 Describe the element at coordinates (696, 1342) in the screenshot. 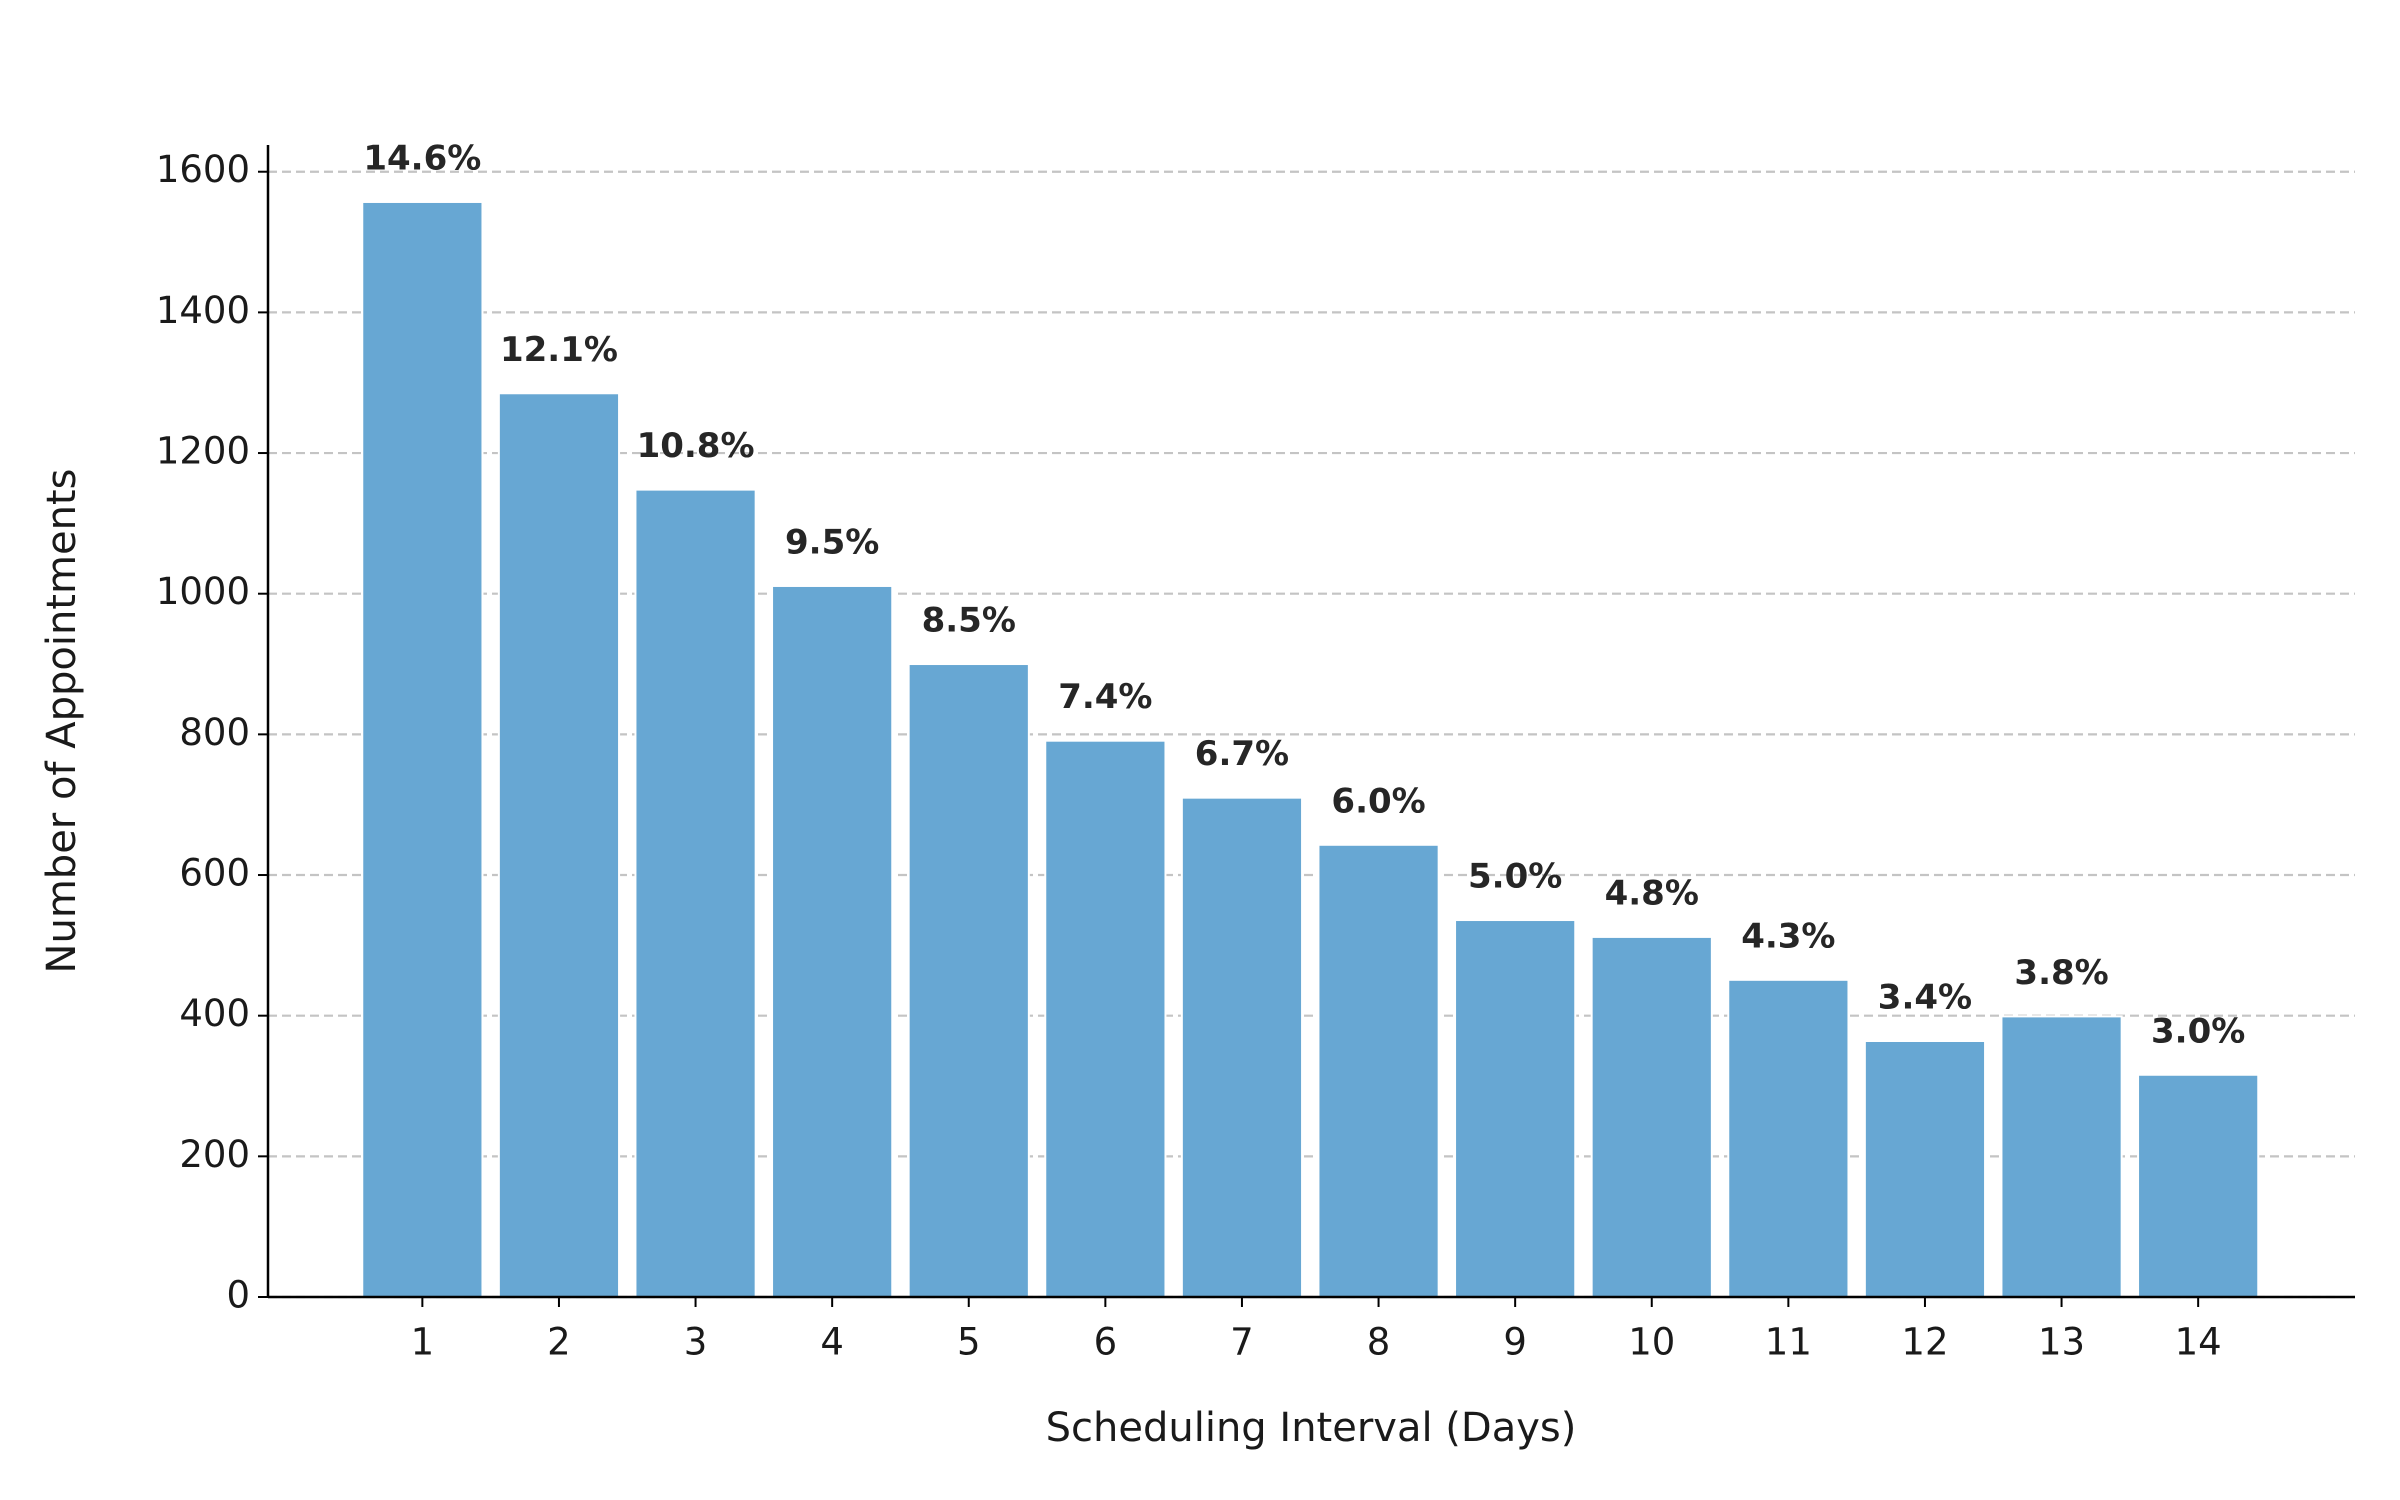

I see `x-tick-label: 3` at that location.